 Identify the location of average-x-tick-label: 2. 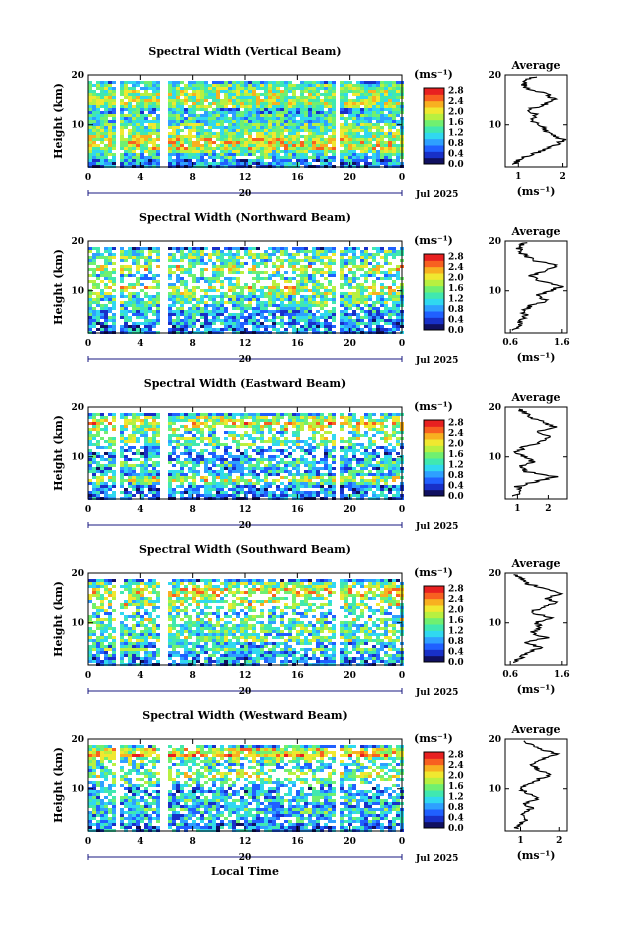
(562, 177).